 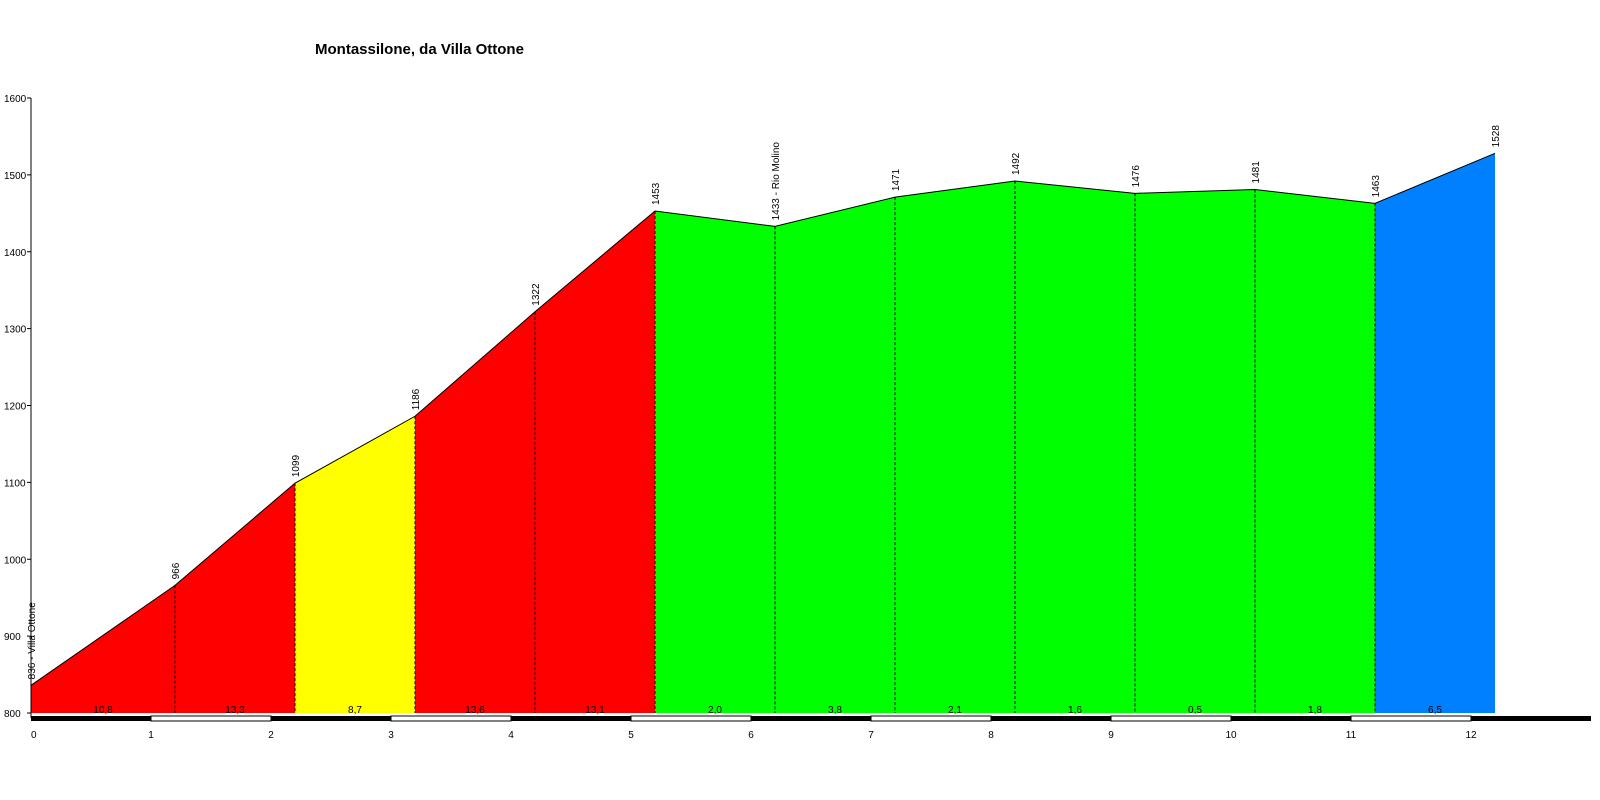 What do you see at coordinates (34, 735) in the screenshot?
I see `x-tick-label: 0` at bounding box center [34, 735].